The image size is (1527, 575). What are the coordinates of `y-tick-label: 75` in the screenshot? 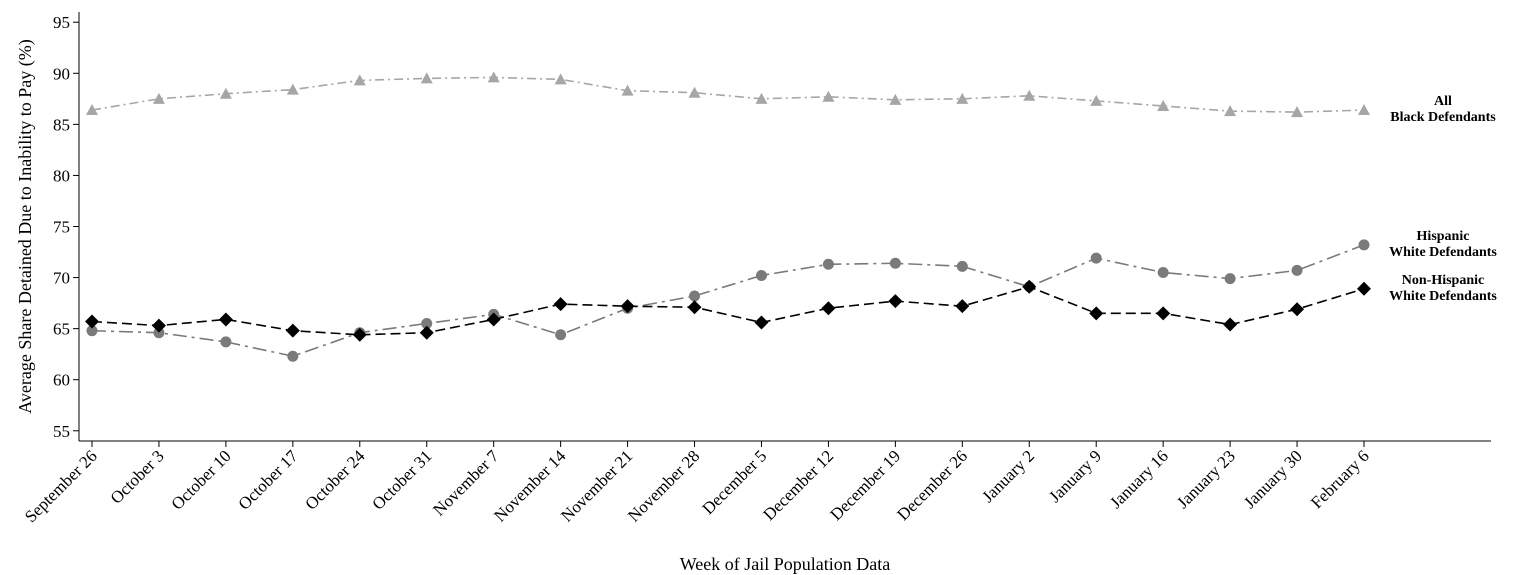 It's located at (61, 227).